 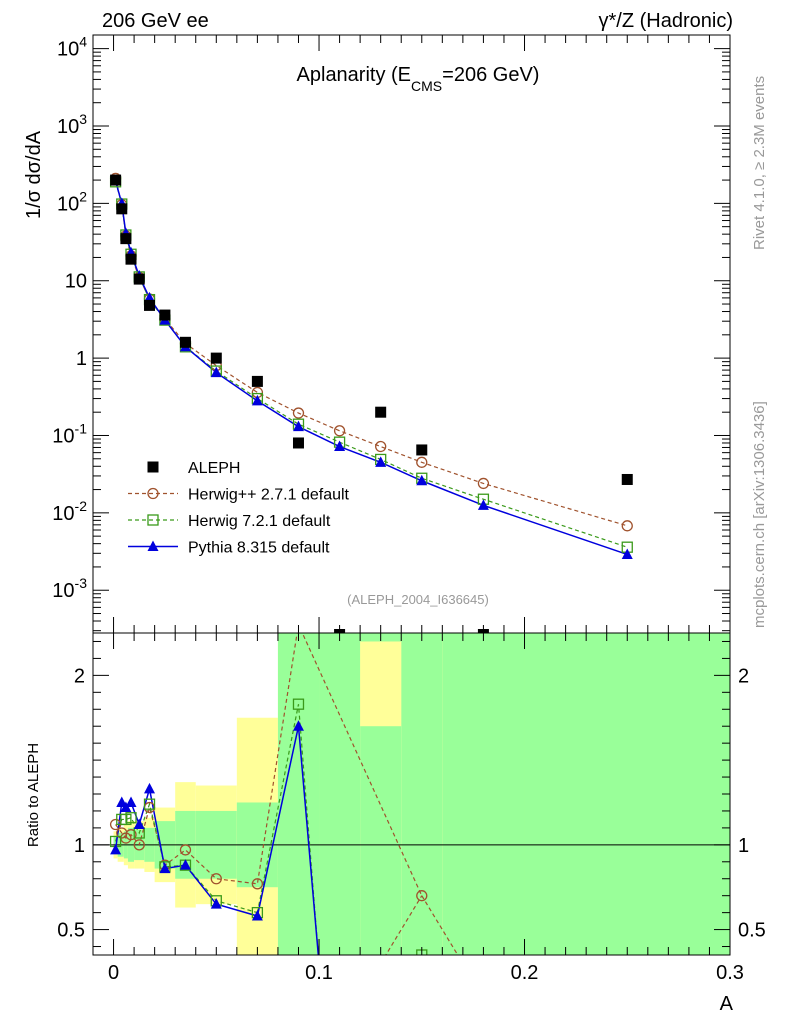 I want to click on ratio-x-tick-label: 0.3, so click(x=730, y=973).